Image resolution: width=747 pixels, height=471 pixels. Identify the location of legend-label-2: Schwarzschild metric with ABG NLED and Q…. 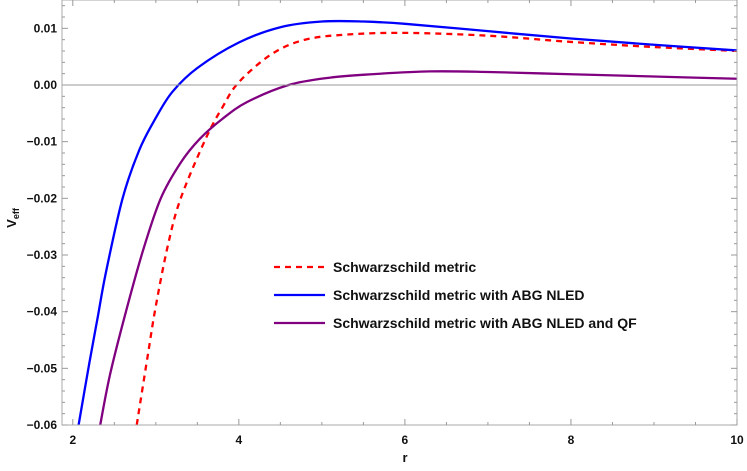
(485, 323).